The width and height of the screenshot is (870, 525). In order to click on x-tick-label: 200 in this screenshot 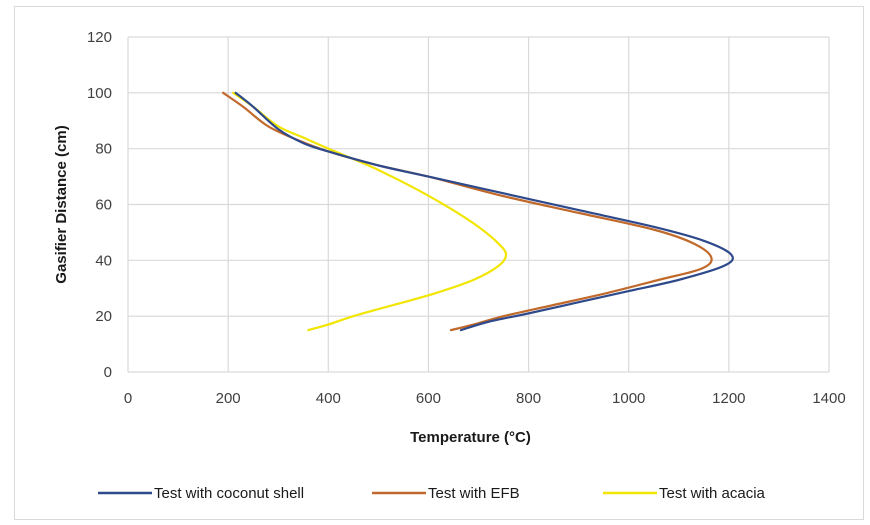, I will do `click(228, 398)`.